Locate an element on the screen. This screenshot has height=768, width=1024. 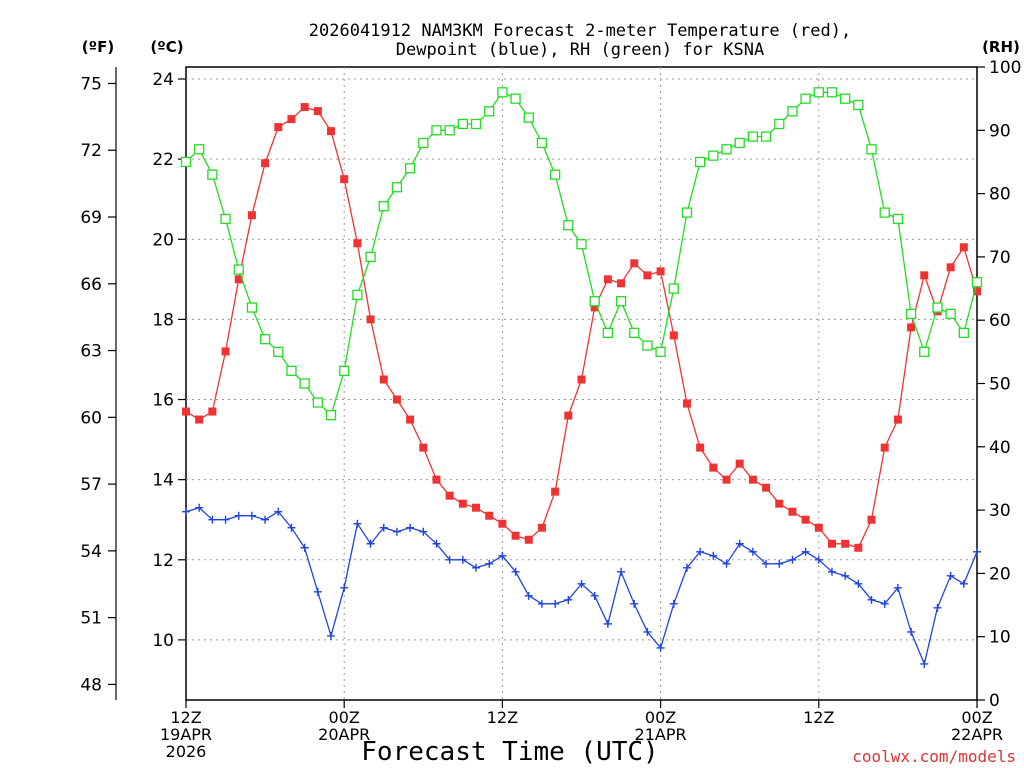
c-tick-label: 10 is located at coordinates (163, 641).